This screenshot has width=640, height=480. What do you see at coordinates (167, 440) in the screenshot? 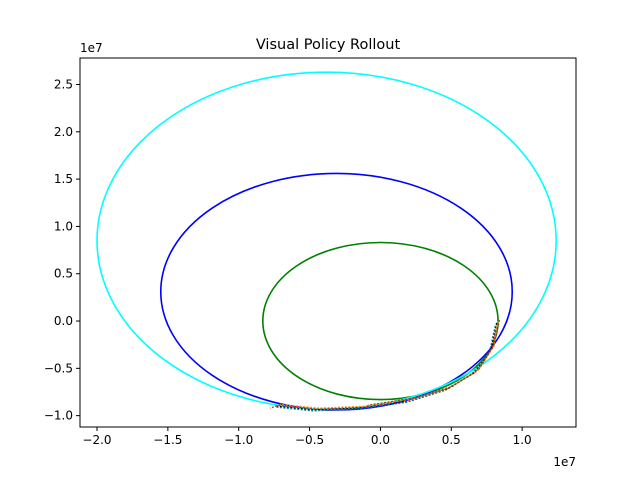
I see `x-tick-label: −1.5` at bounding box center [167, 440].